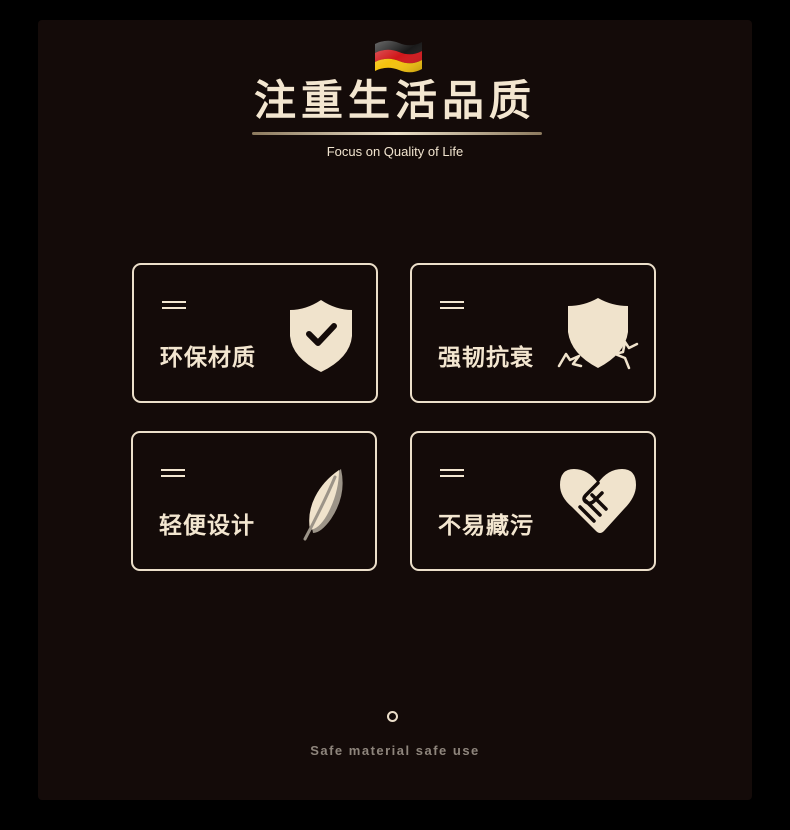 Image resolution: width=790 pixels, height=830 pixels. Describe the element at coordinates (486, 358) in the screenshot. I see `feature-label: 强韧抗衰` at that location.